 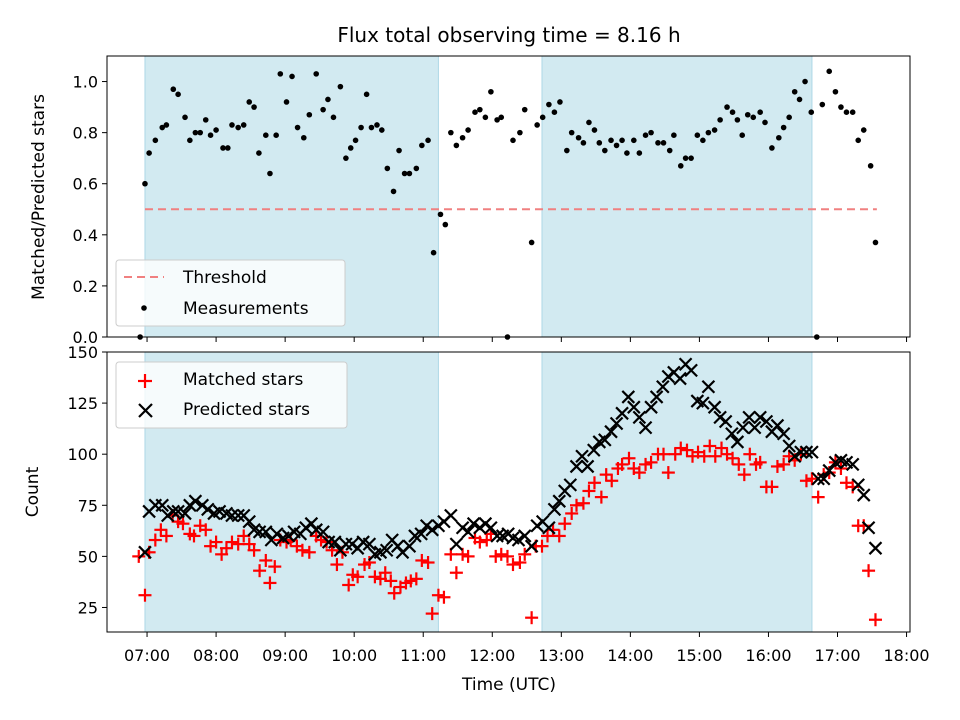 I want to click on x-tick-label: 07:00, so click(x=147, y=655).